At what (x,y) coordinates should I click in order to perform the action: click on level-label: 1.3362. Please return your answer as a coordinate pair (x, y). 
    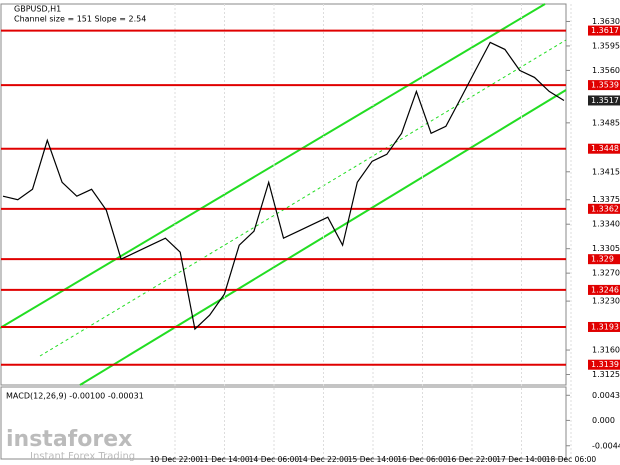
    Looking at the image, I should click on (605, 208).